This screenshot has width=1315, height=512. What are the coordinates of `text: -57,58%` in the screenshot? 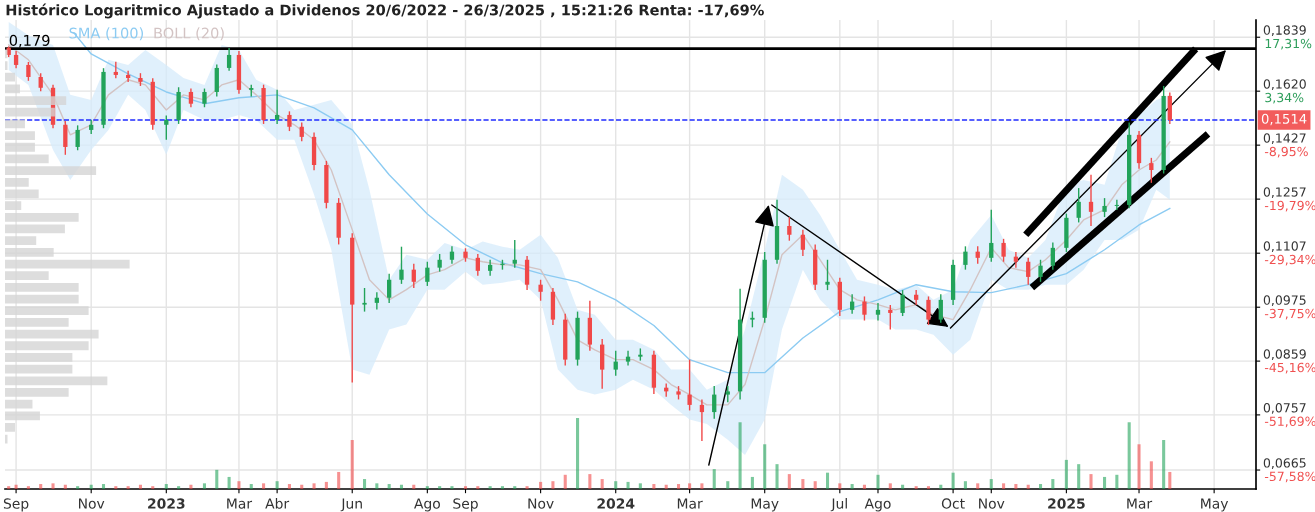 It's located at (1289, 477).